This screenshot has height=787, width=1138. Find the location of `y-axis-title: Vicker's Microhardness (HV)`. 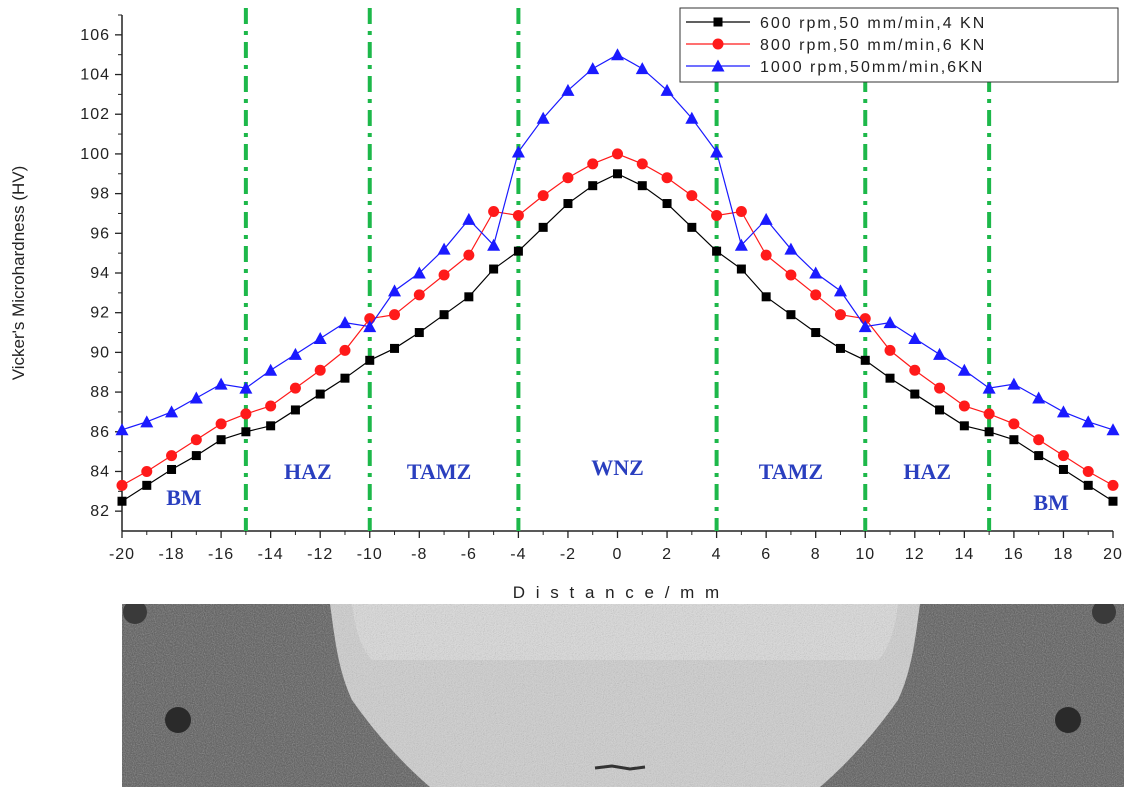

y-axis-title: Vicker's Microhardness (HV) is located at coordinates (18, 273).